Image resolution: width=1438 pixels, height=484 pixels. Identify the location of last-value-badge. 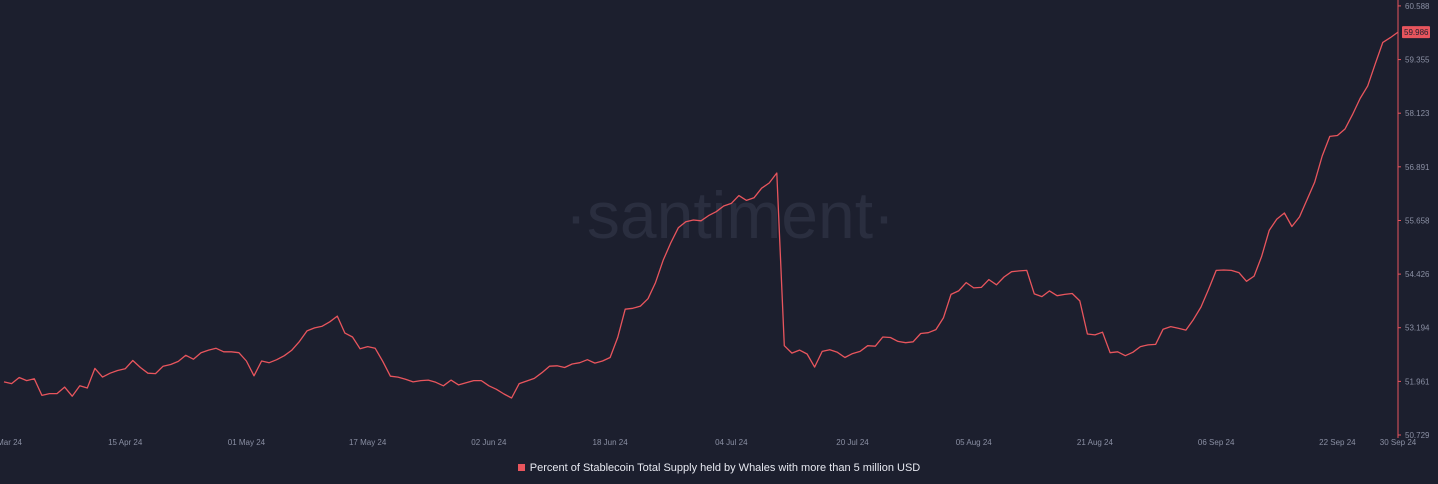
(1416, 32).